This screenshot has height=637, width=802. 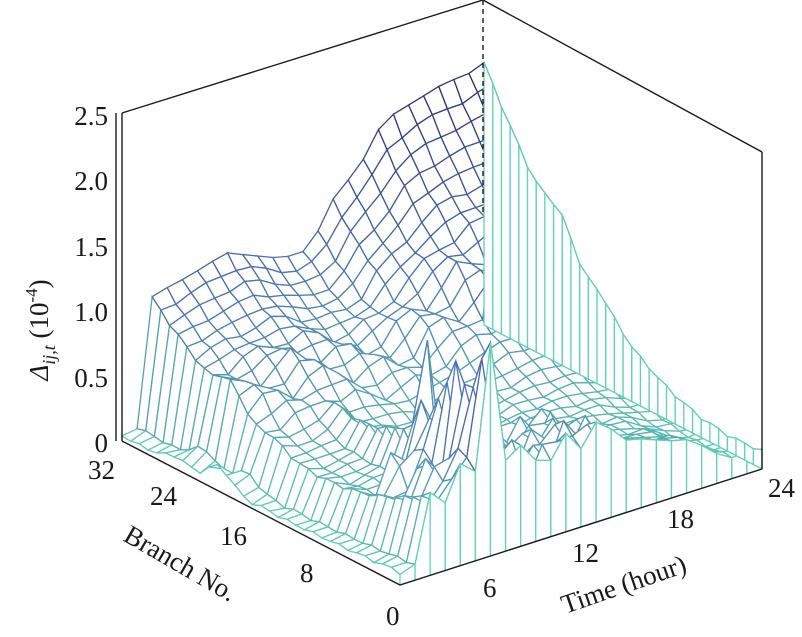 What do you see at coordinates (101, 470) in the screenshot?
I see `y-tick-label: 32` at bounding box center [101, 470].